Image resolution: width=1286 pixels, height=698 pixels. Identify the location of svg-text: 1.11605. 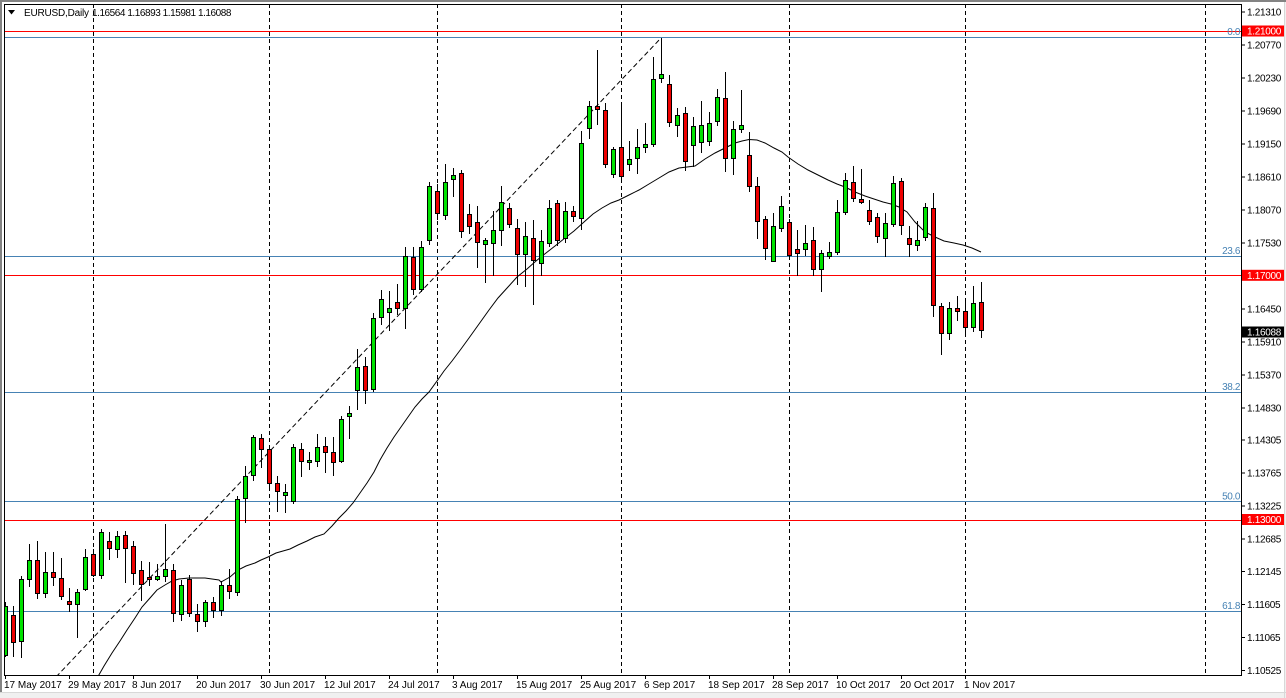
(1264, 605).